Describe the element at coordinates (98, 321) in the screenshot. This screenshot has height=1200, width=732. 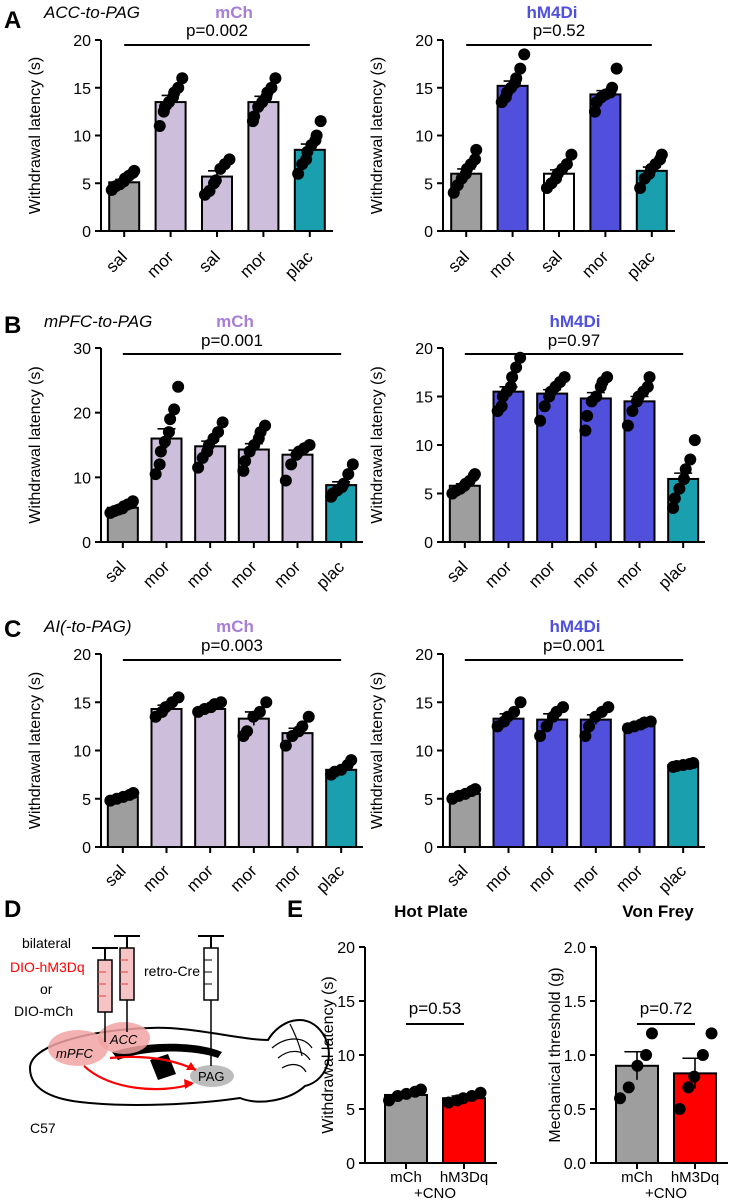
I see `panel-region-b: mPFC-to-PAG` at that location.